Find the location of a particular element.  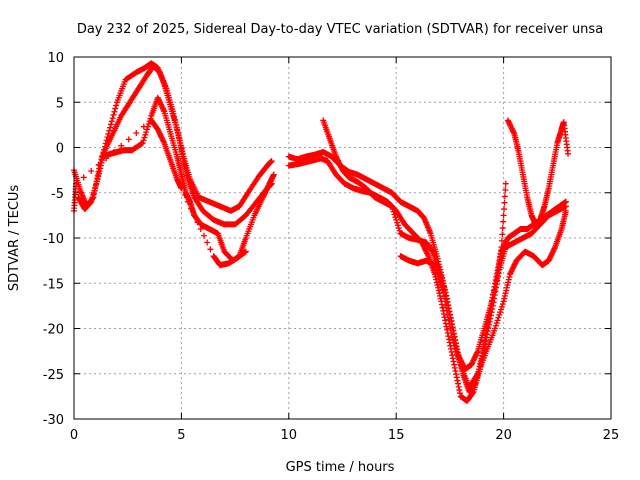

y-tick-label: -25 is located at coordinates (53, 375).